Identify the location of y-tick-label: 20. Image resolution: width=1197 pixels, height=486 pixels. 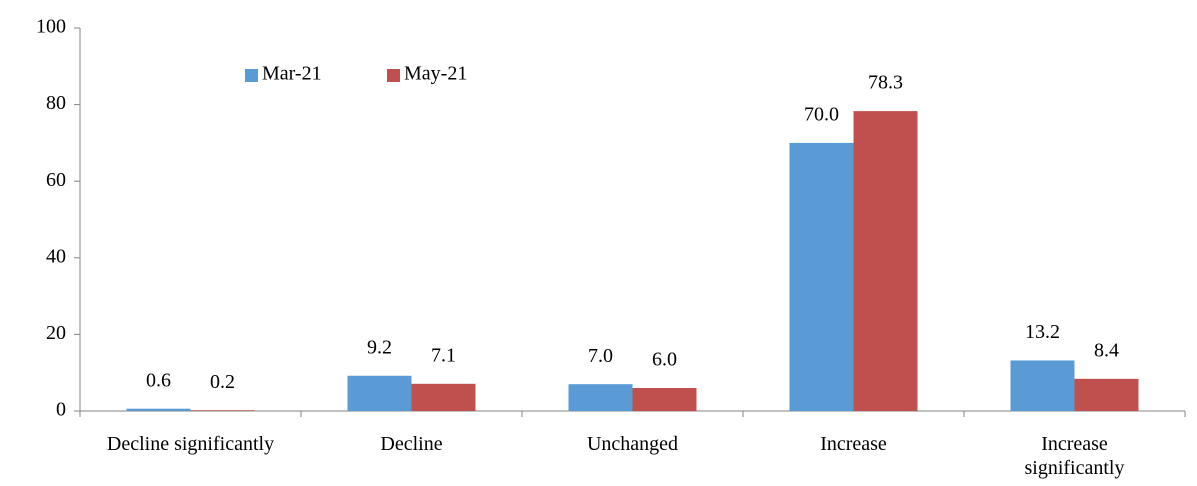
(56, 333).